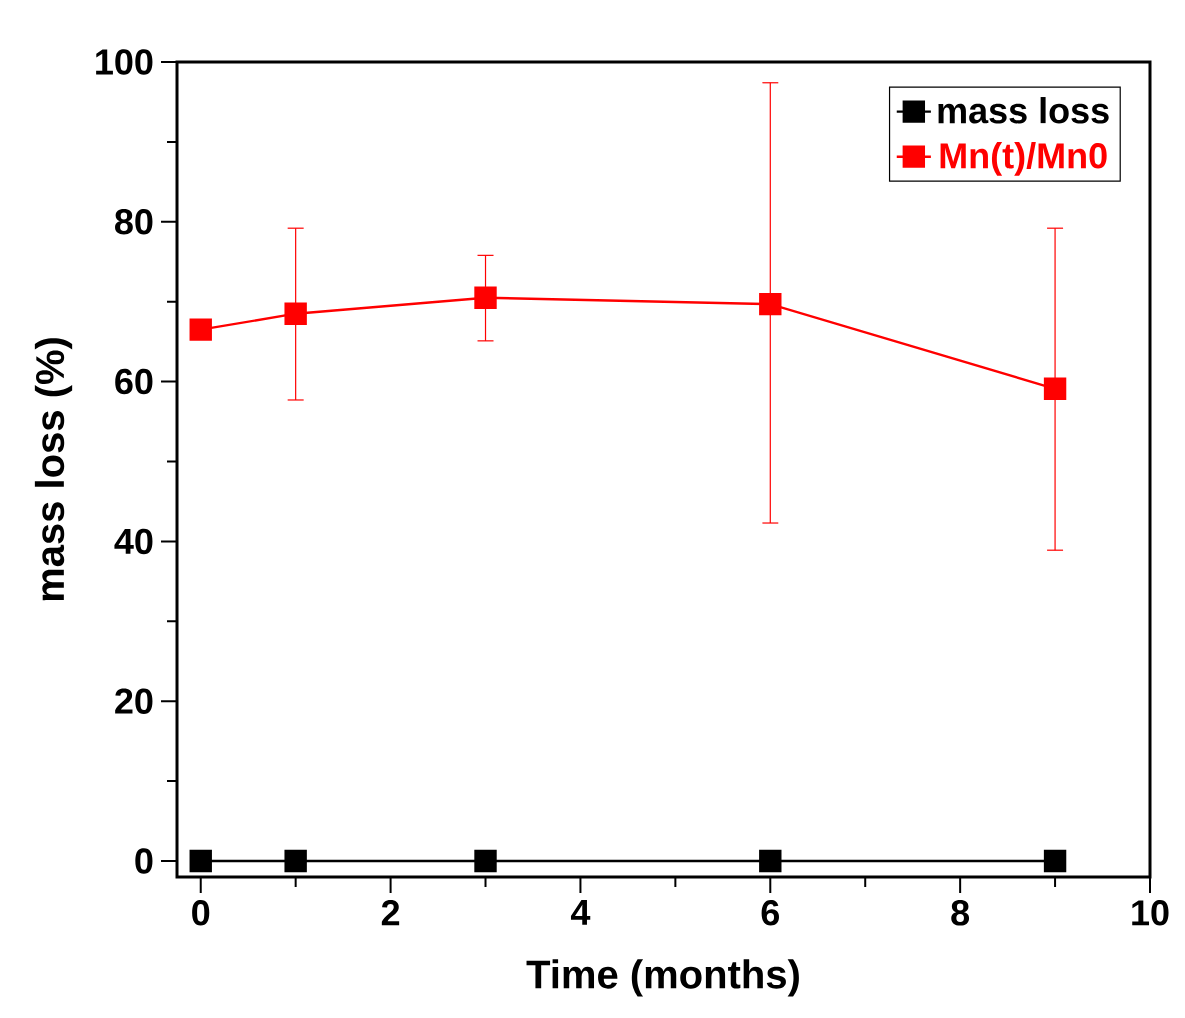 The width and height of the screenshot is (1185, 1018). Describe the element at coordinates (1150, 913) in the screenshot. I see `x-tick-label: 10` at that location.